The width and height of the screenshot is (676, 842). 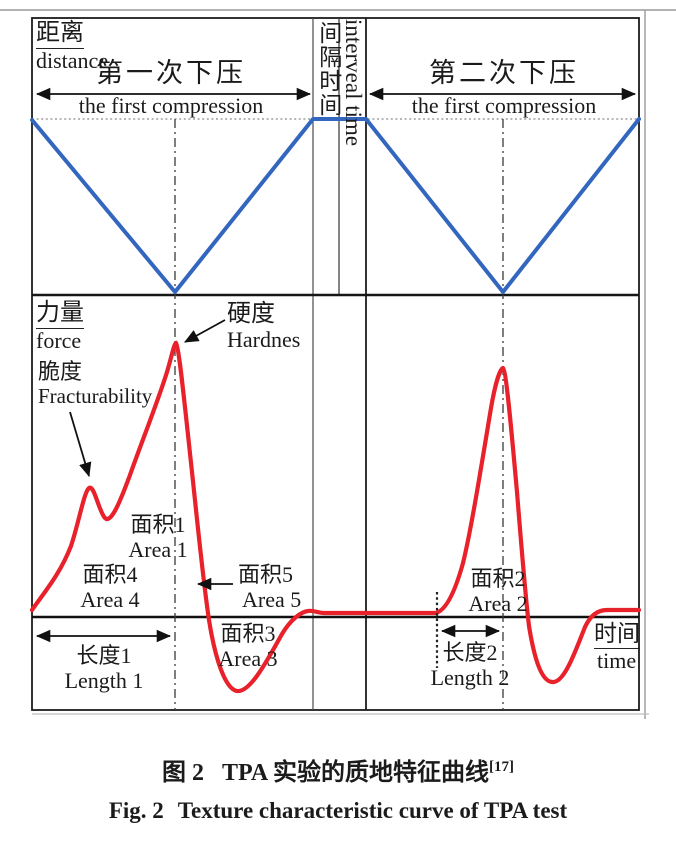 I want to click on length1-zh: 长度1, so click(x=104, y=655).